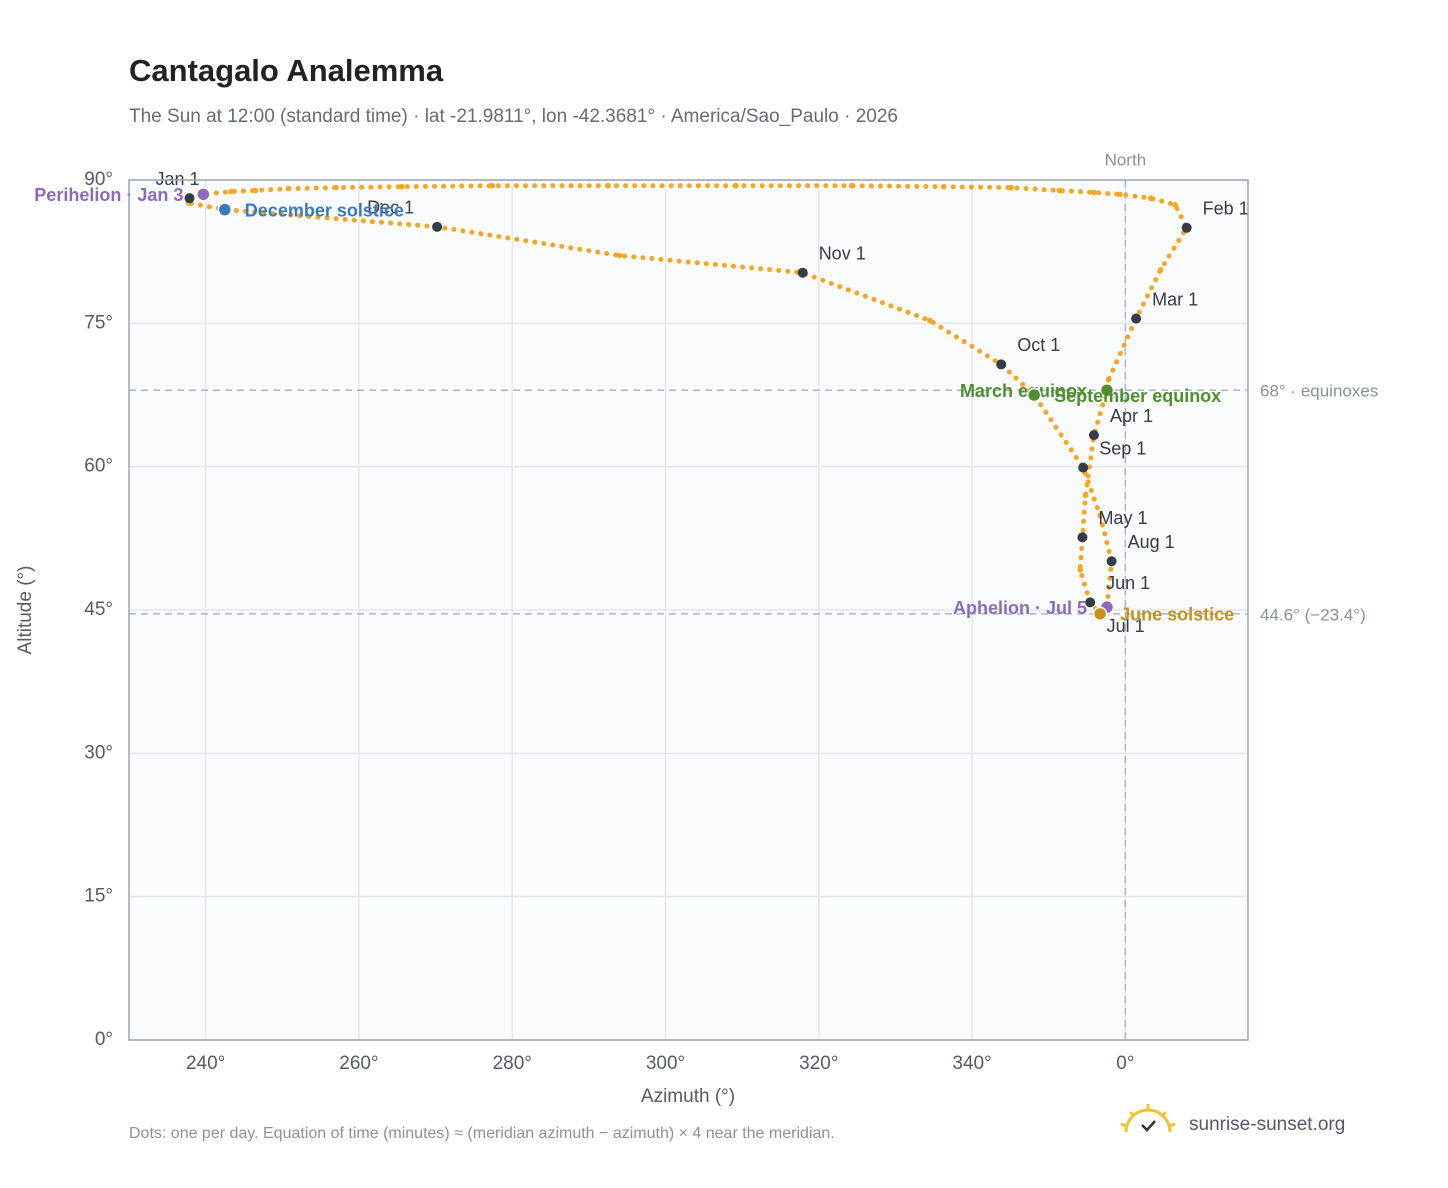 This screenshot has width=1448, height=1188. Describe the element at coordinates (1020, 608) in the screenshot. I see `event-label: Aphelion · Jul 5` at that location.